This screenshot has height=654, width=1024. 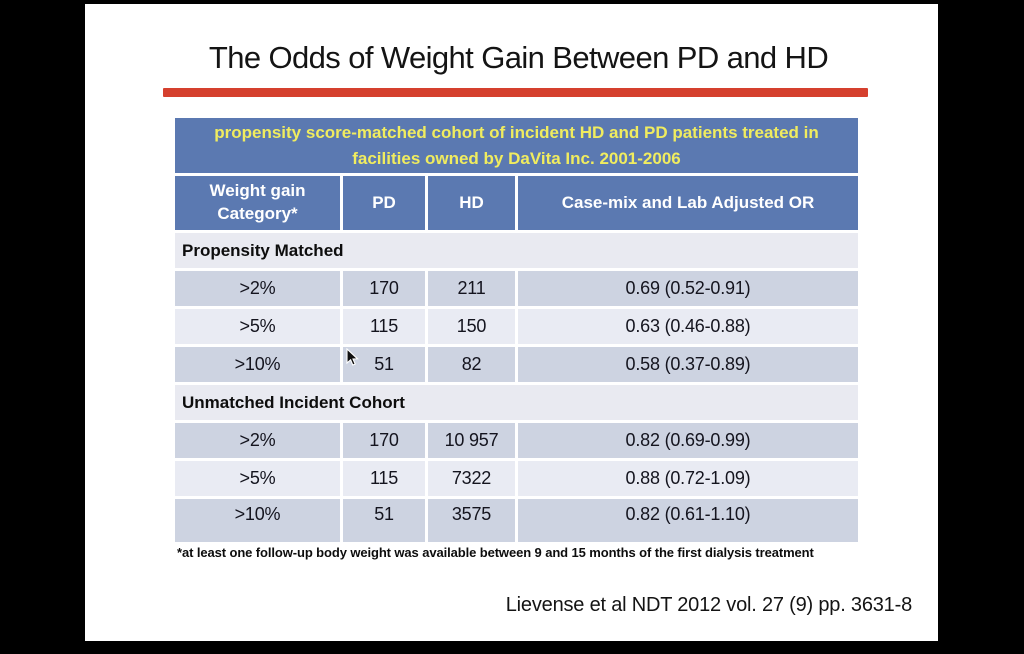 What do you see at coordinates (688, 520) in the screenshot?
I see `cell-or: 0.82 (0.61-1.10)` at bounding box center [688, 520].